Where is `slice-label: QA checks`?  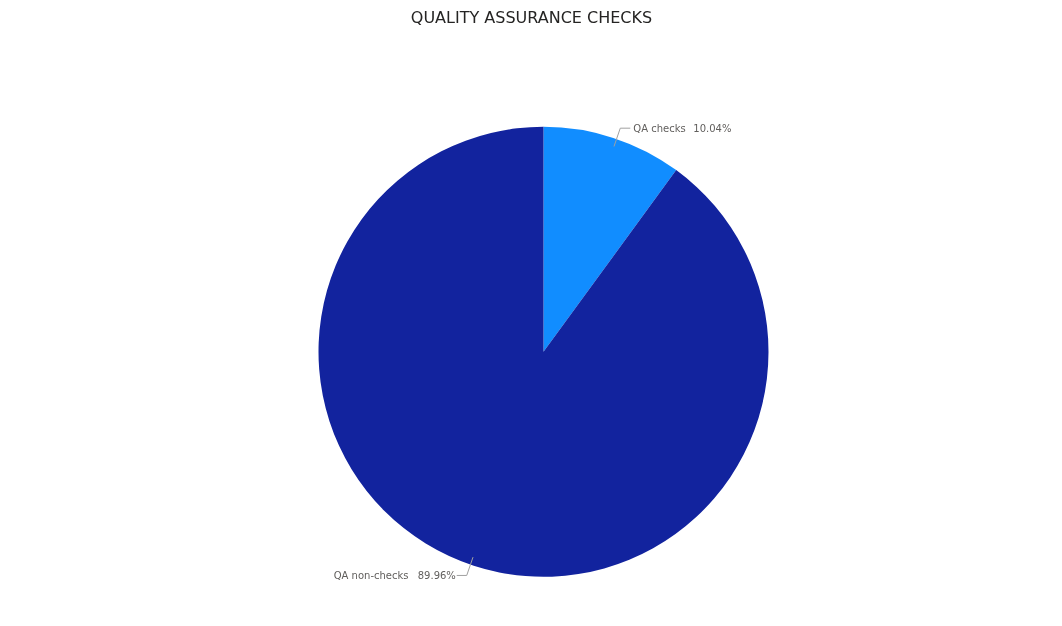 slice-label: QA checks is located at coordinates (659, 128).